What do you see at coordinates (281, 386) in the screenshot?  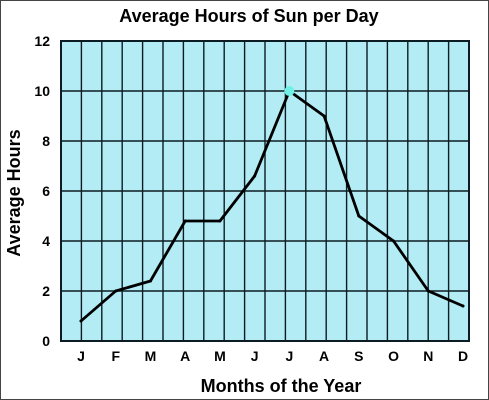 I see `x-axis-label: Months of the Year` at bounding box center [281, 386].